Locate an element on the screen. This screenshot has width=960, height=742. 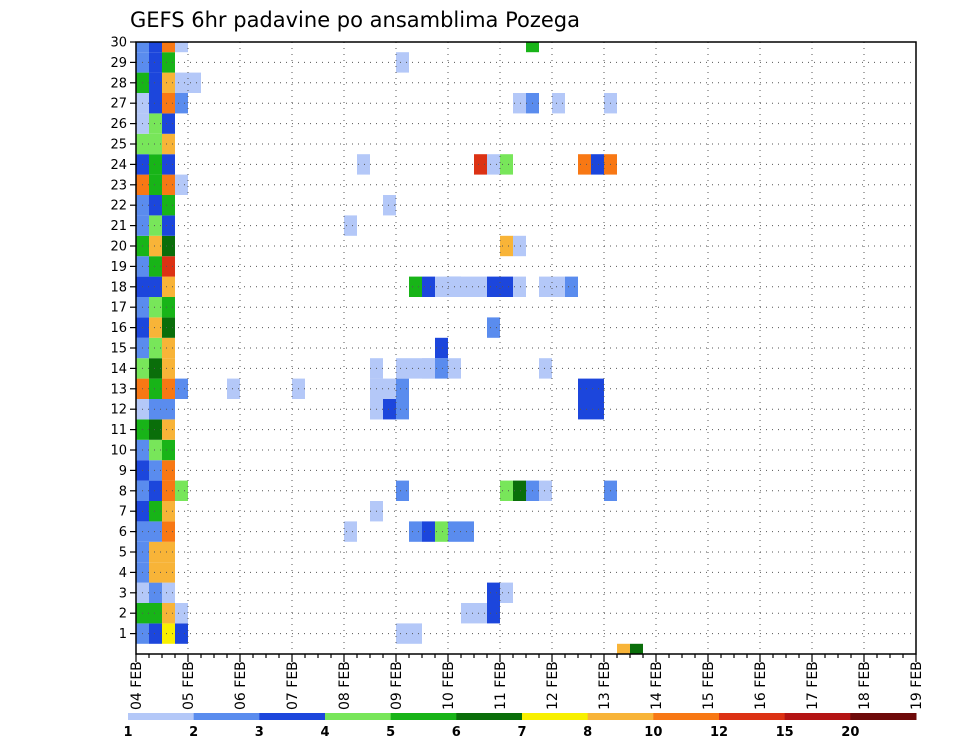
x-tick-label: 15 FEB is located at coordinates (709, 685).